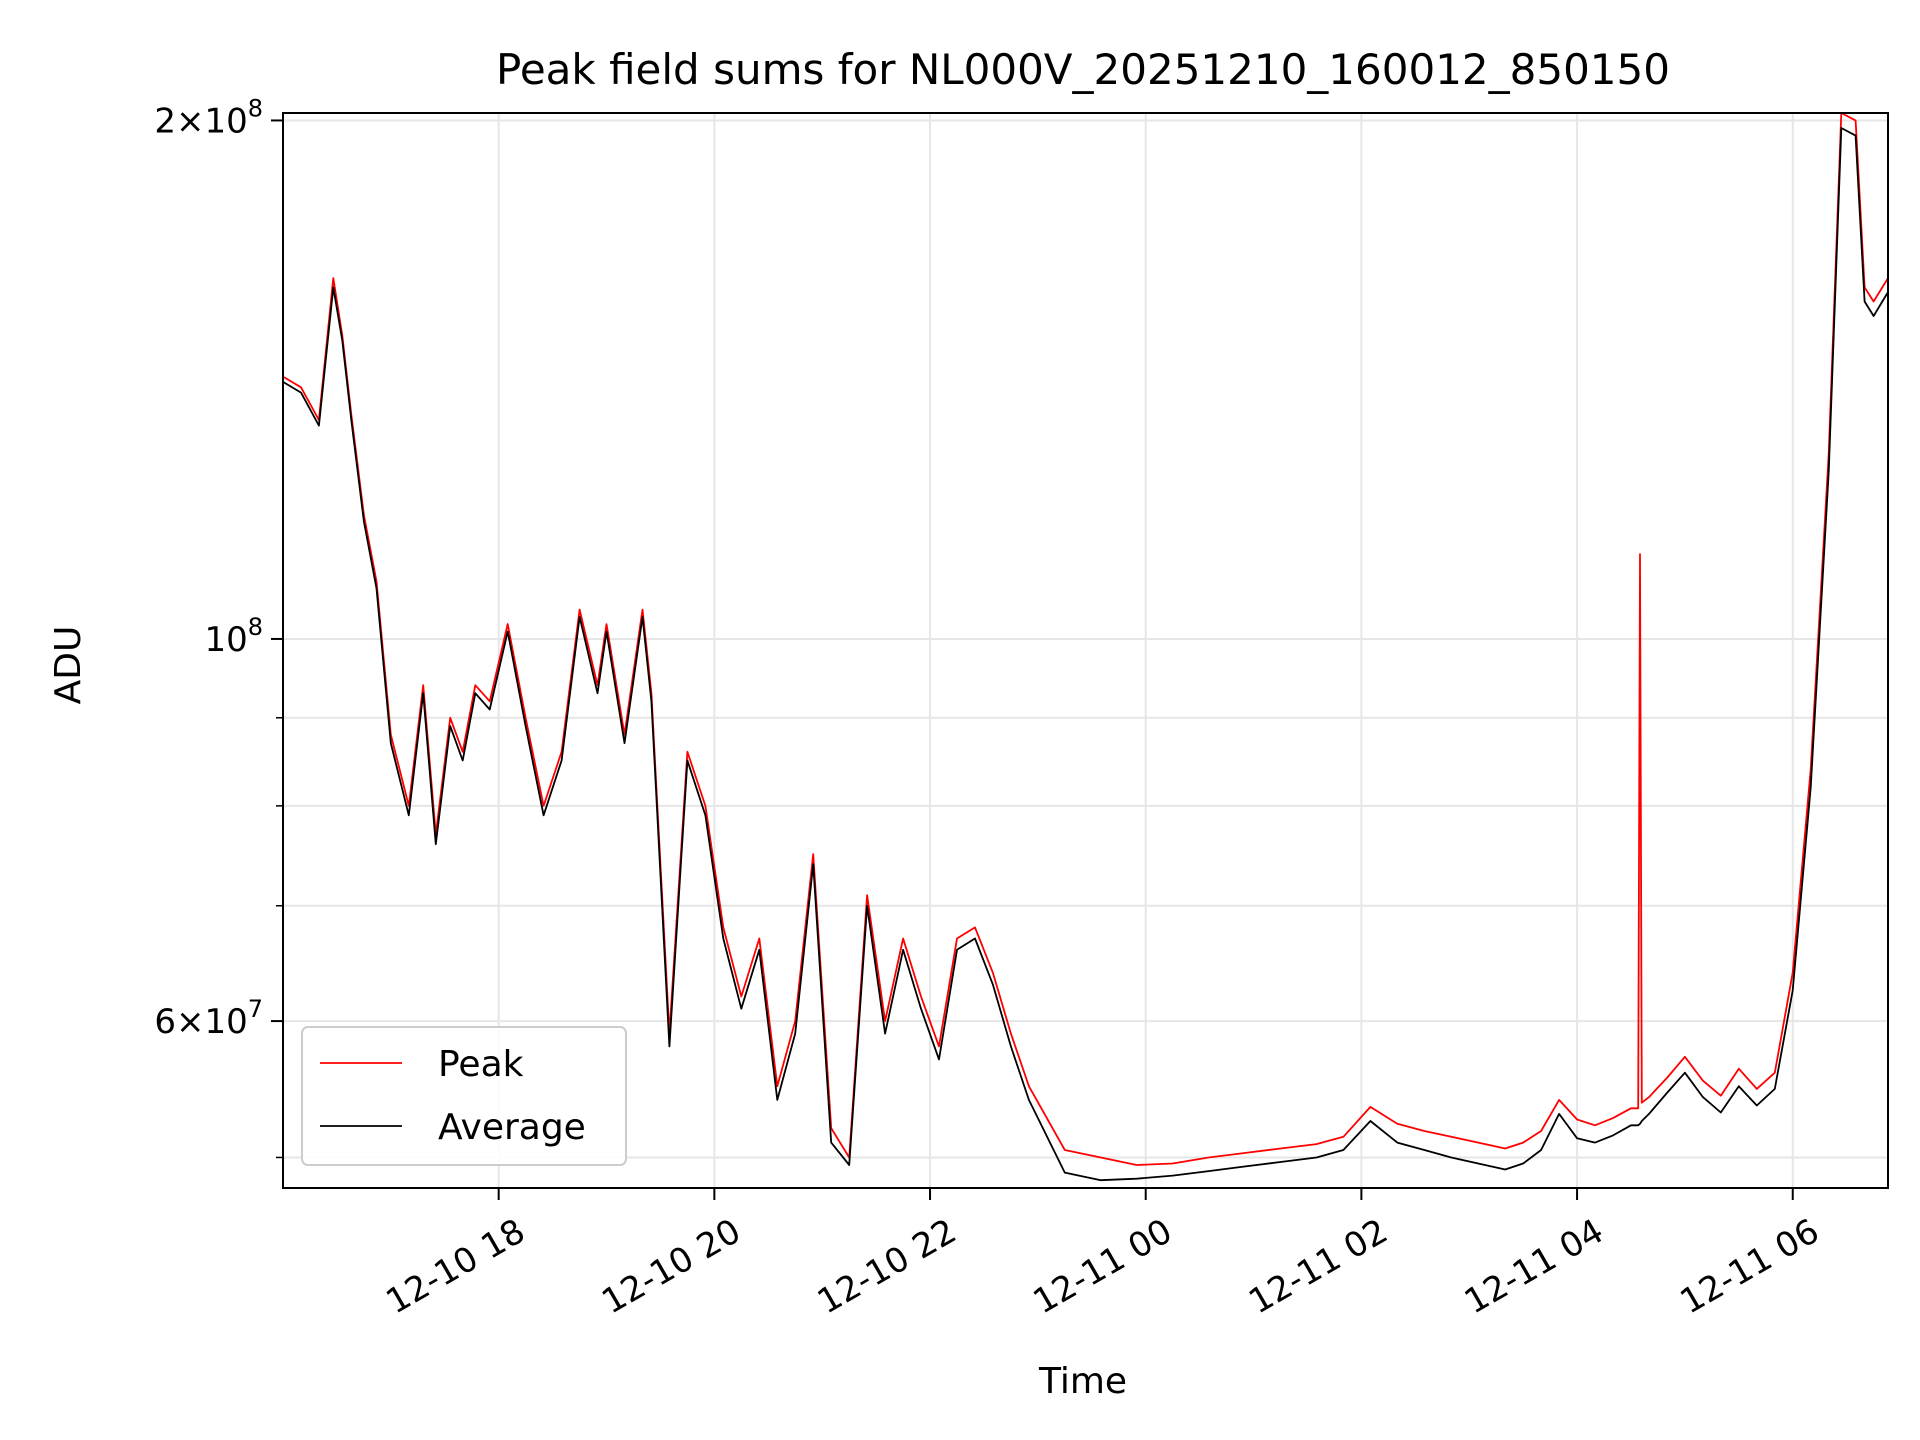 This screenshot has height=1440, width=1920. What do you see at coordinates (481, 1064) in the screenshot?
I see `legend-label-peak: Peak` at bounding box center [481, 1064].